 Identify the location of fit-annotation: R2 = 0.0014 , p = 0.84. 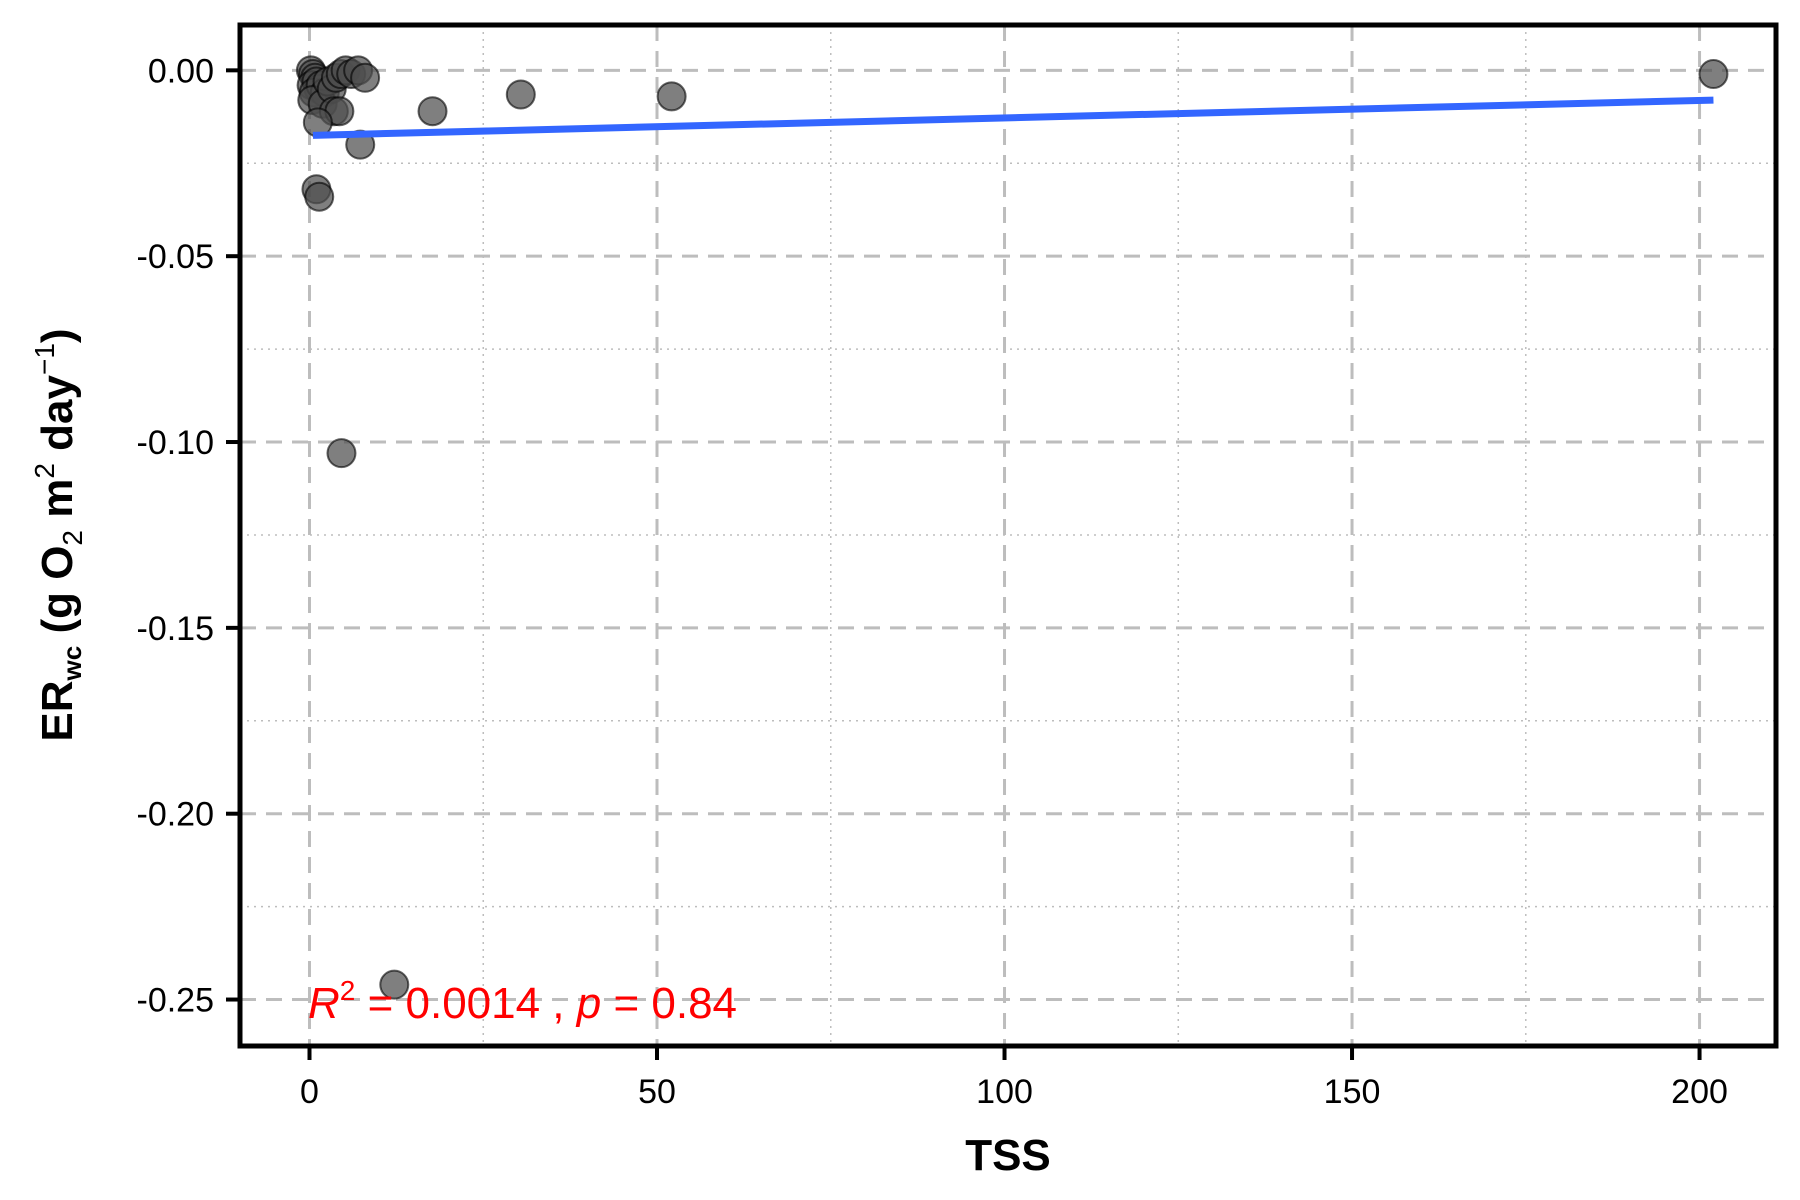
(522, 1001).